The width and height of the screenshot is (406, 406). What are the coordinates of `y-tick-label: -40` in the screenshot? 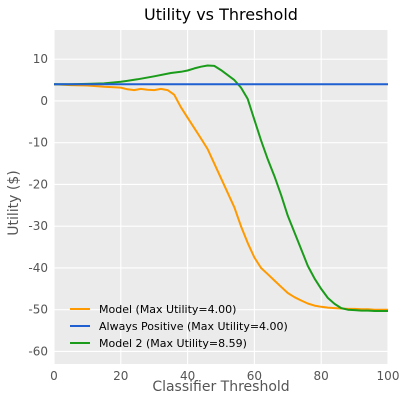 It's located at (38, 268).